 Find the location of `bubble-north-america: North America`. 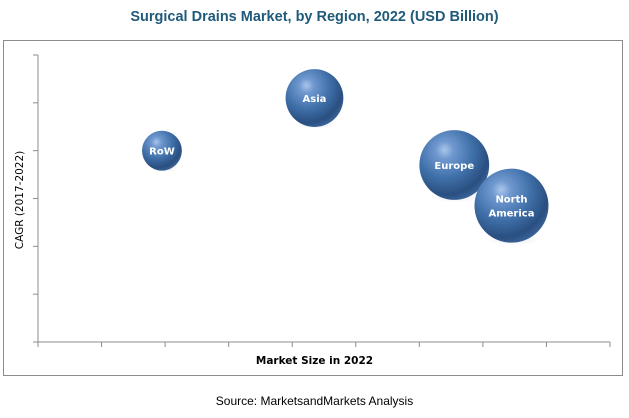

bubble-north-america: North America is located at coordinates (511, 207).